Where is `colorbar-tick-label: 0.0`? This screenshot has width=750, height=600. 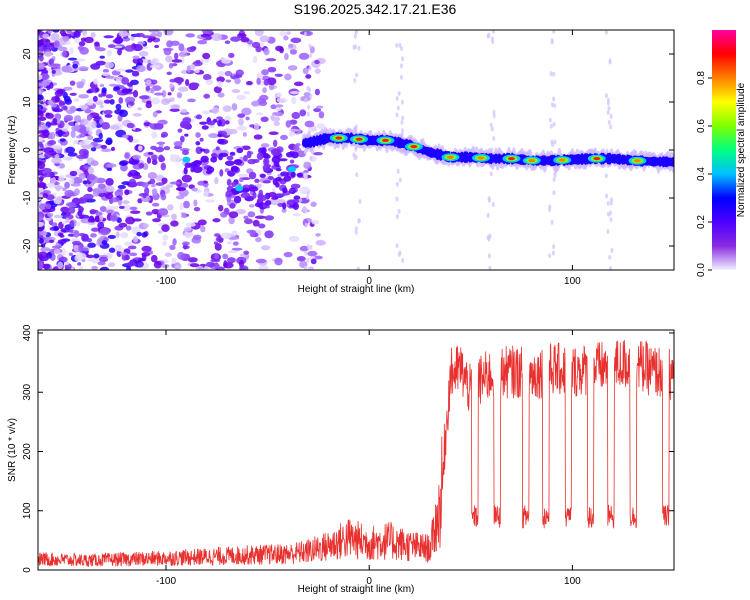 colorbar-tick-label: 0.0 is located at coordinates (701, 270).